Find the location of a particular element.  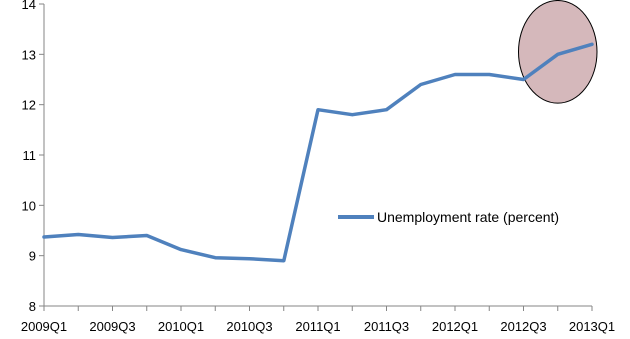

legend-label: Unemployment rate (percent) is located at coordinates (468, 217).